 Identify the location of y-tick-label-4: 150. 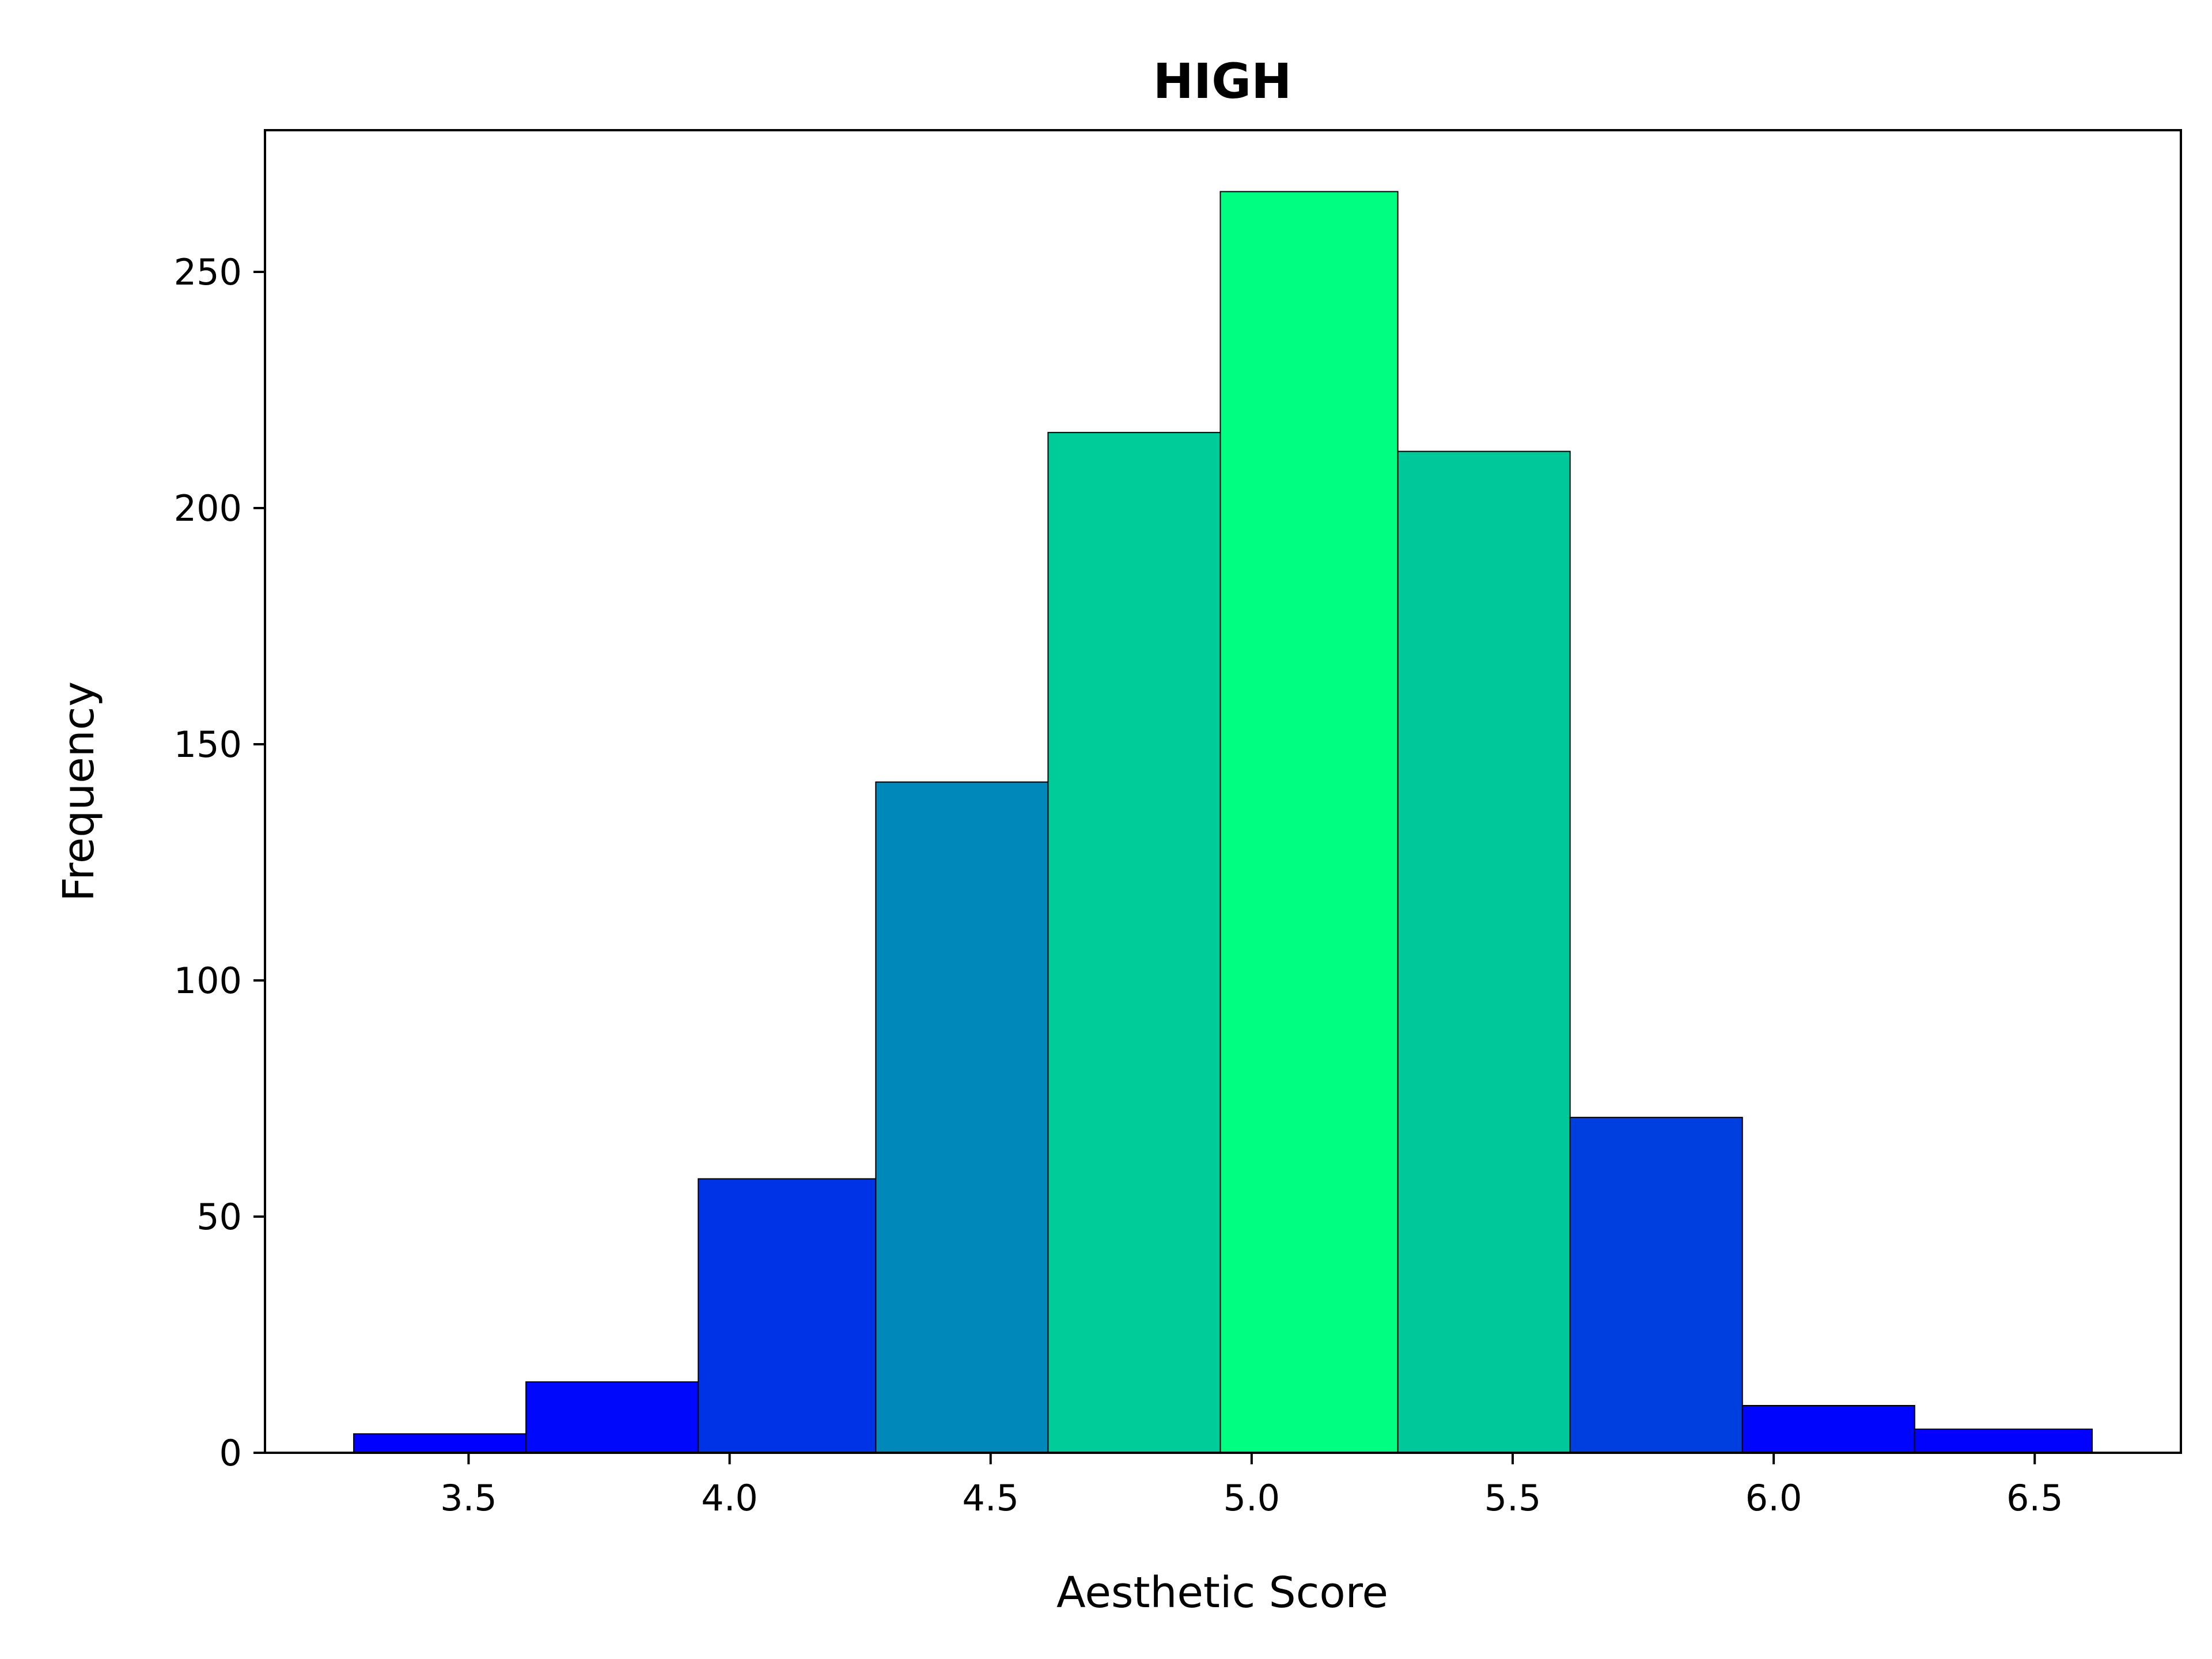
(208, 745).